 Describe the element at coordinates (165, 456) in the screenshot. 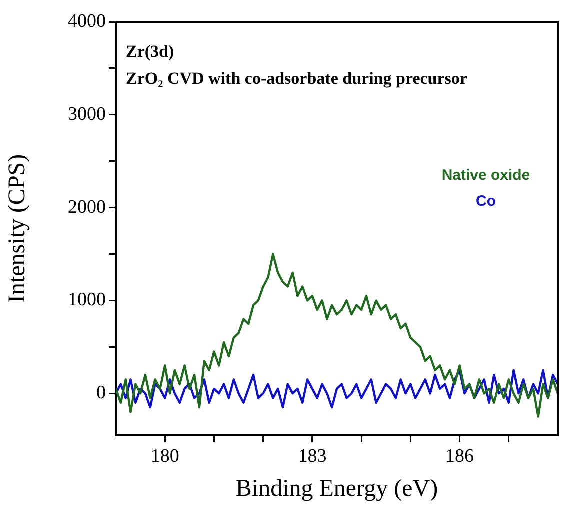

I see `x-tick-label: 180` at that location.